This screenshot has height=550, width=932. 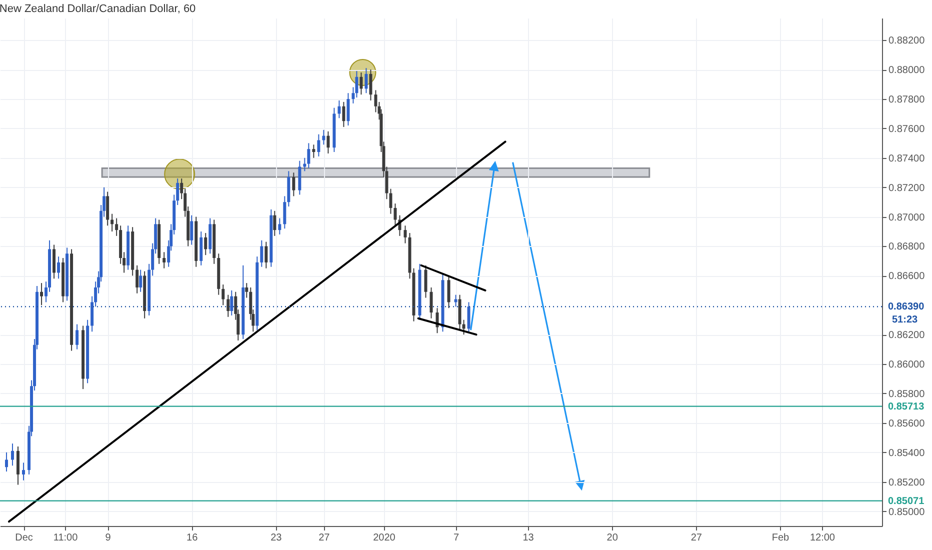 I want to click on y-tick-label: 0.85600, so click(x=907, y=424).